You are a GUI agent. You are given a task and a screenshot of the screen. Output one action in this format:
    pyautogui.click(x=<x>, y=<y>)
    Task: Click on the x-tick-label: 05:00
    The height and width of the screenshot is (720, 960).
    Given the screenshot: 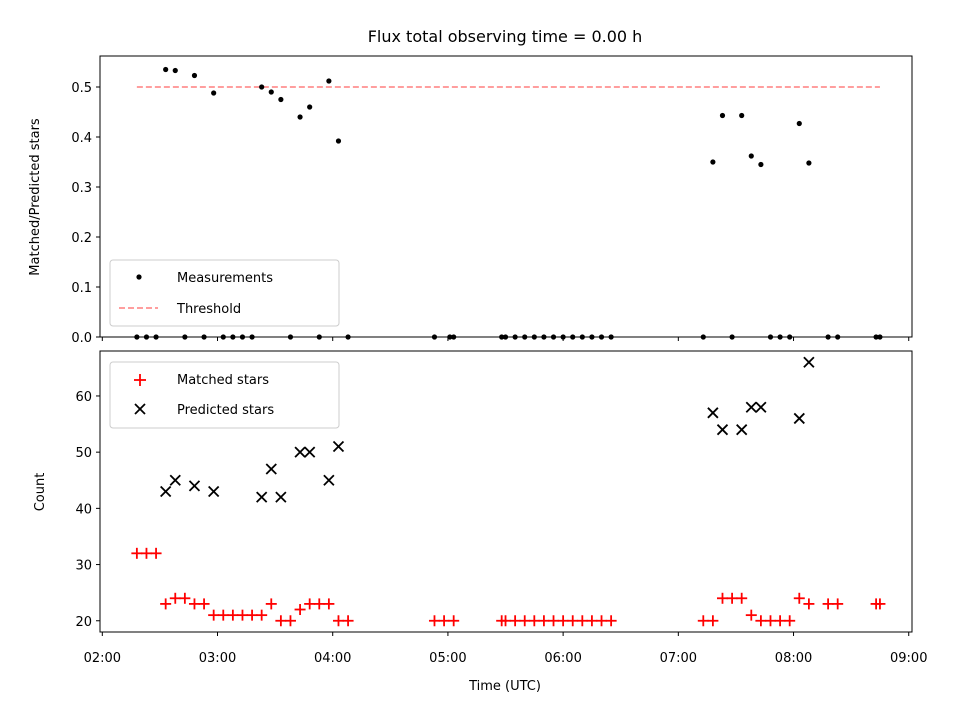 What is the action you would take?
    pyautogui.click(x=447, y=658)
    